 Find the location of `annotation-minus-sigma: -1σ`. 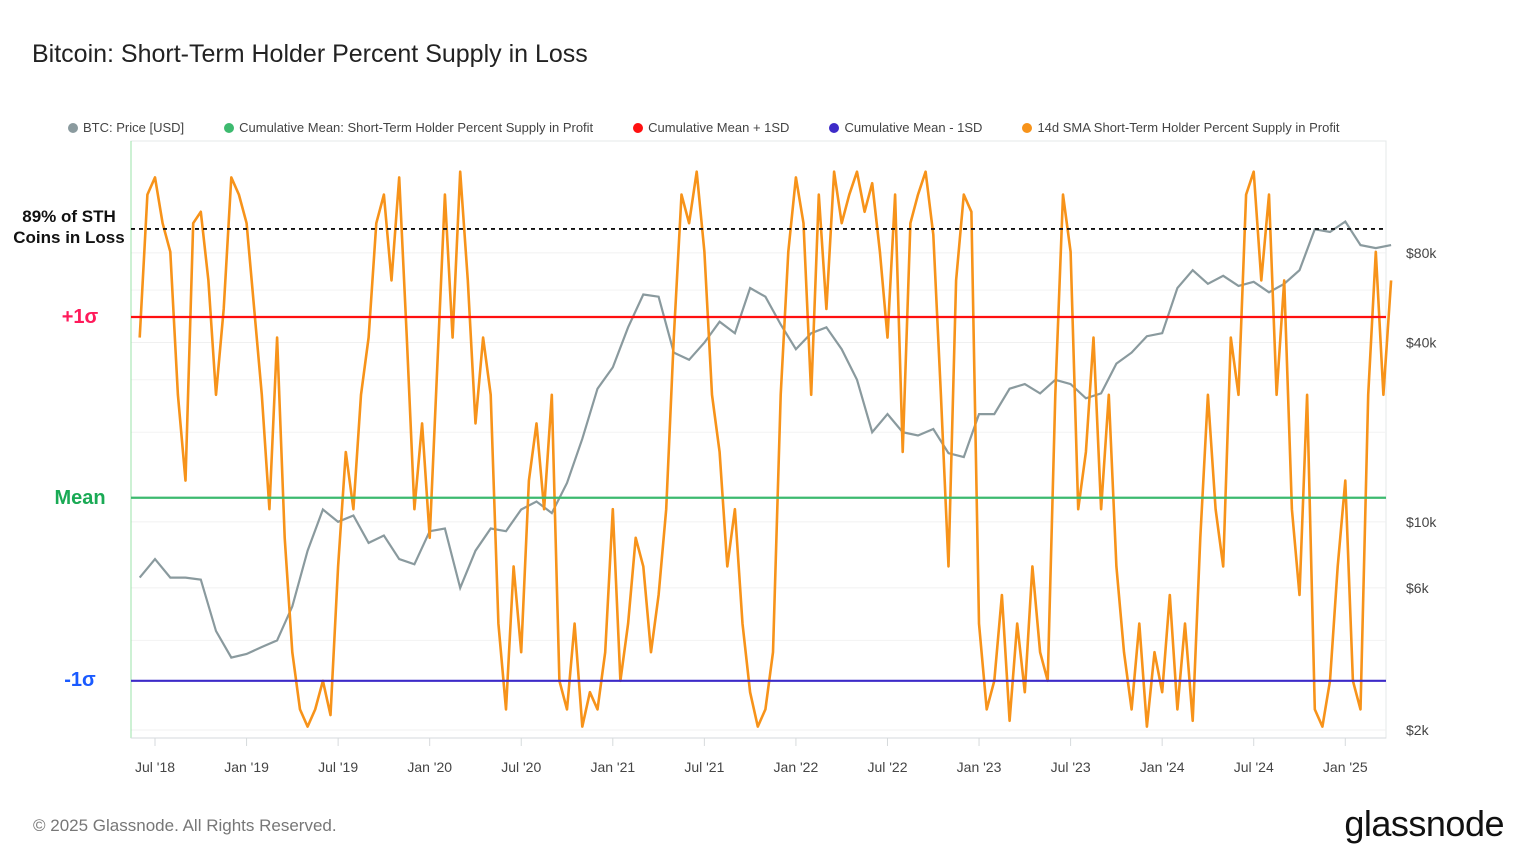

annotation-minus-sigma: -1σ is located at coordinates (80, 680).